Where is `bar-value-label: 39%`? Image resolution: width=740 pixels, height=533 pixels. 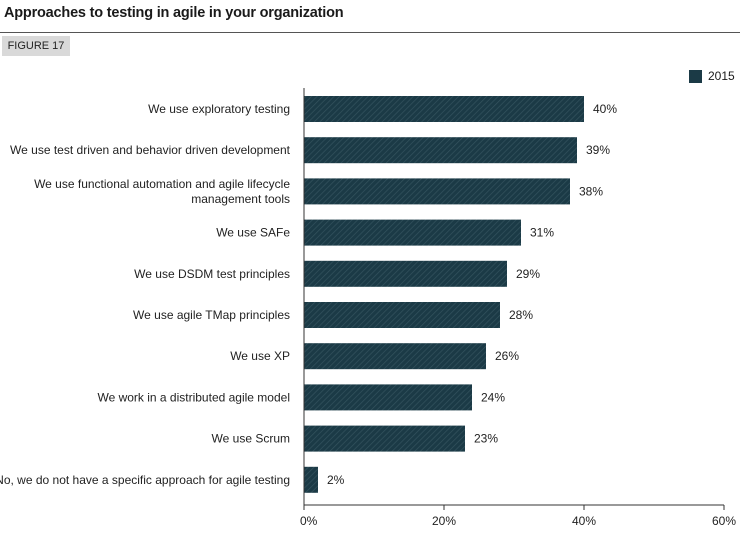 bar-value-label: 39% is located at coordinates (598, 150).